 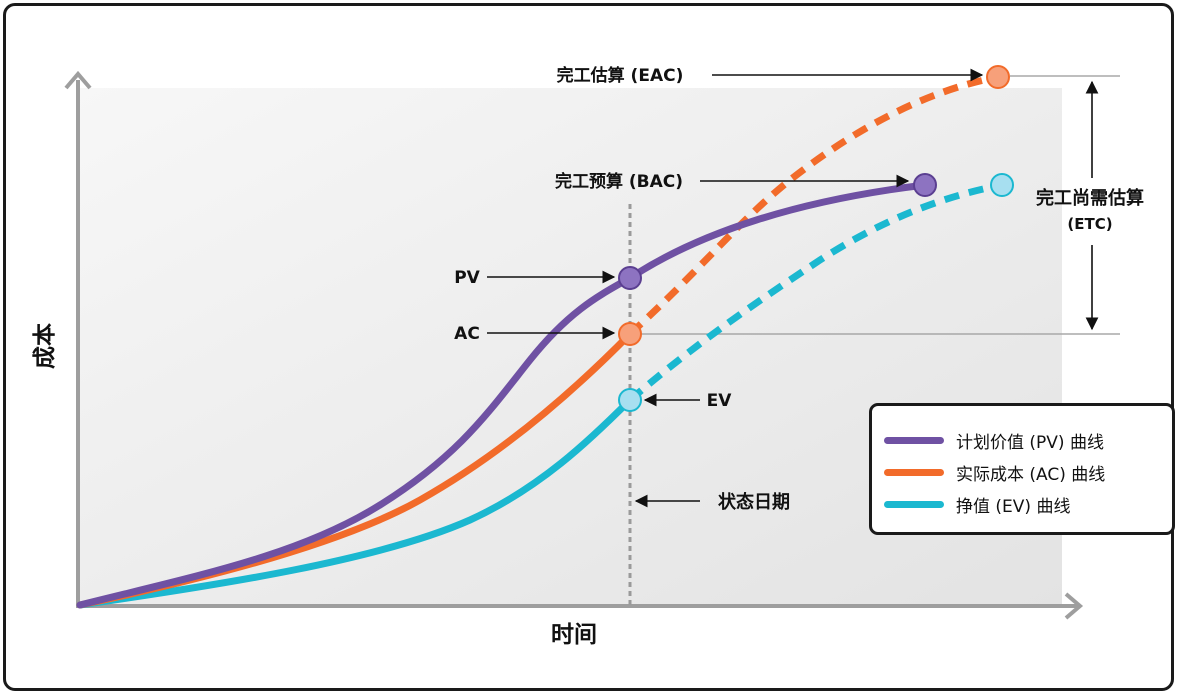 I want to click on status-date-label: 状态日期, so click(x=754, y=502).